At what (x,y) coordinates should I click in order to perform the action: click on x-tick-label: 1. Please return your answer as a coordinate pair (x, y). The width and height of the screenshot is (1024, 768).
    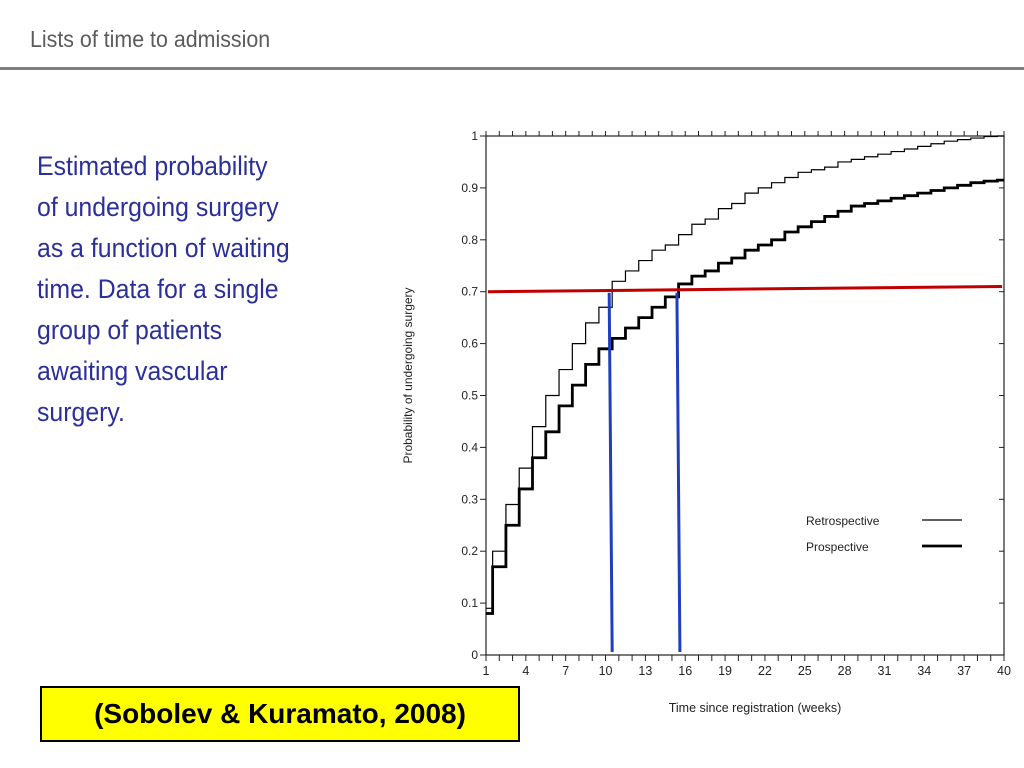
    Looking at the image, I should click on (486, 671).